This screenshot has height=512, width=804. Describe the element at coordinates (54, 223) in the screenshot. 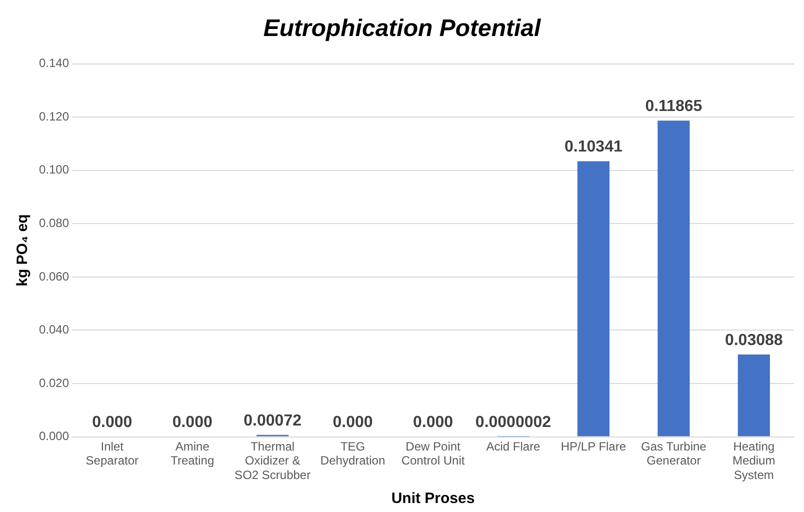

I see `y-tick-label: 0.080` at that location.